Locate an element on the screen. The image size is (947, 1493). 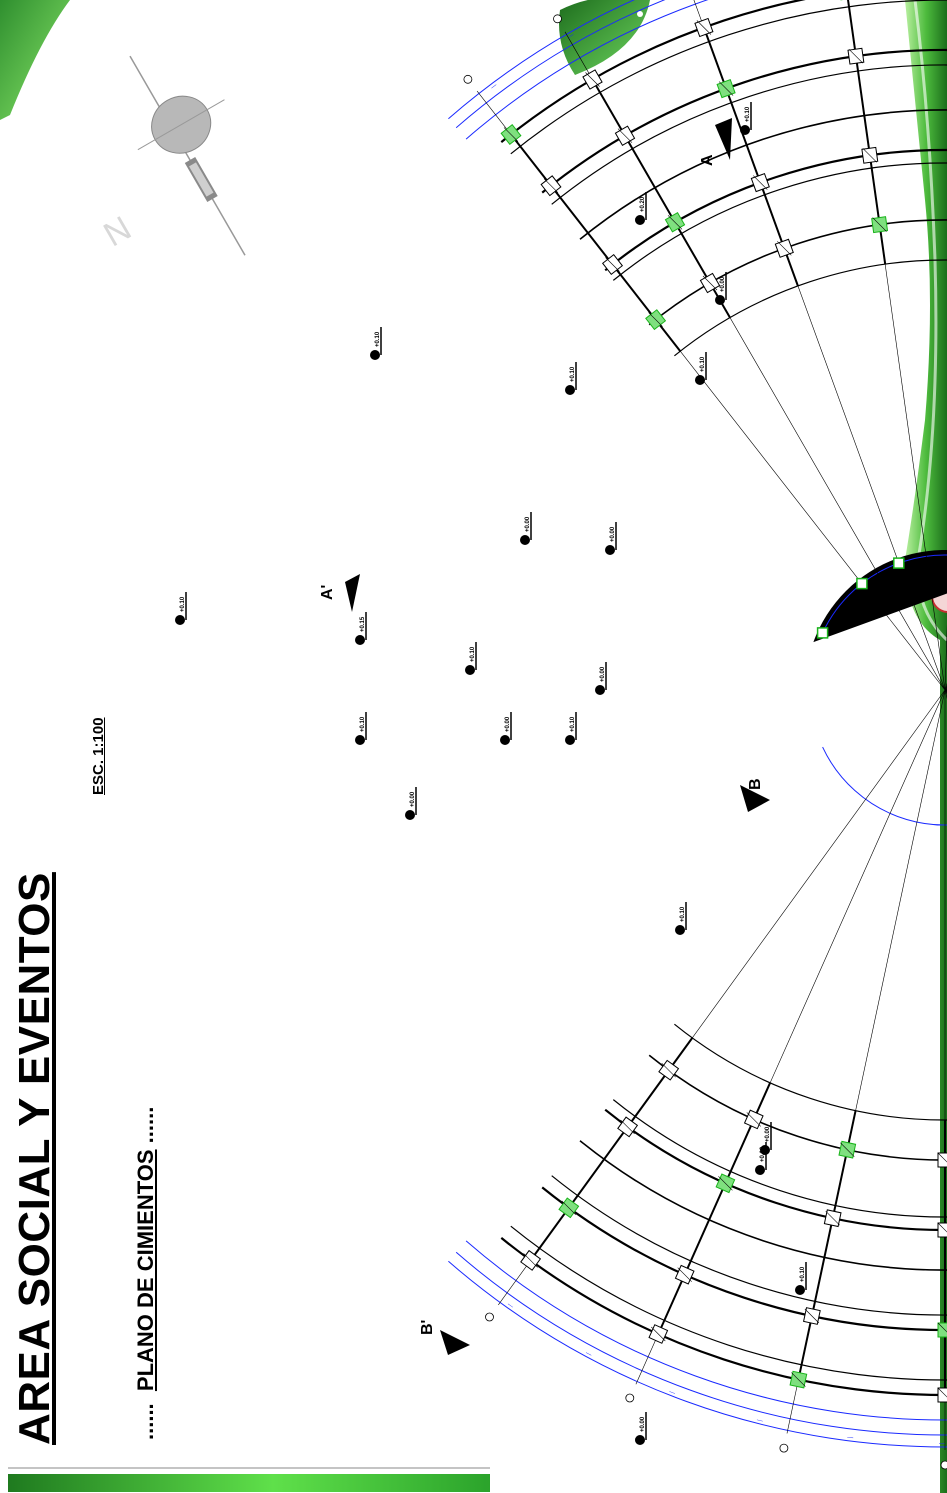
level-marker-icon: +0.15 is located at coordinates (361, 628).